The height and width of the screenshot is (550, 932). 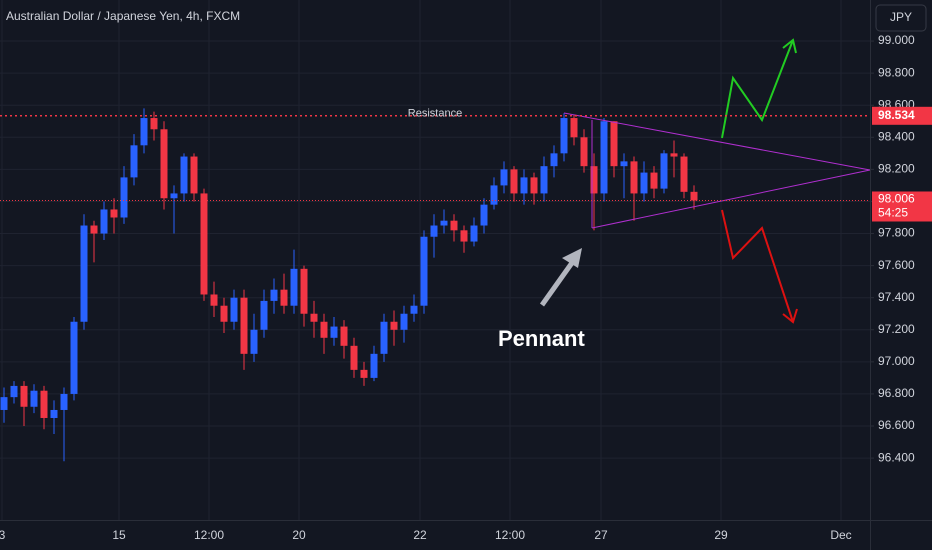 I want to click on pointer-arrowhead, so click(x=572, y=258).